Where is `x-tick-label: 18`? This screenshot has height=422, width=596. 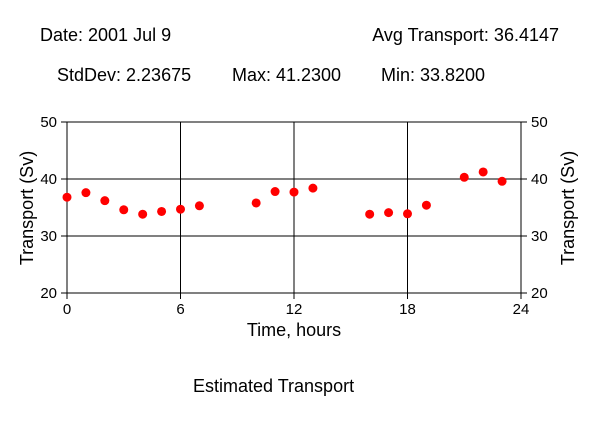
x-tick-label: 18 is located at coordinates (407, 309).